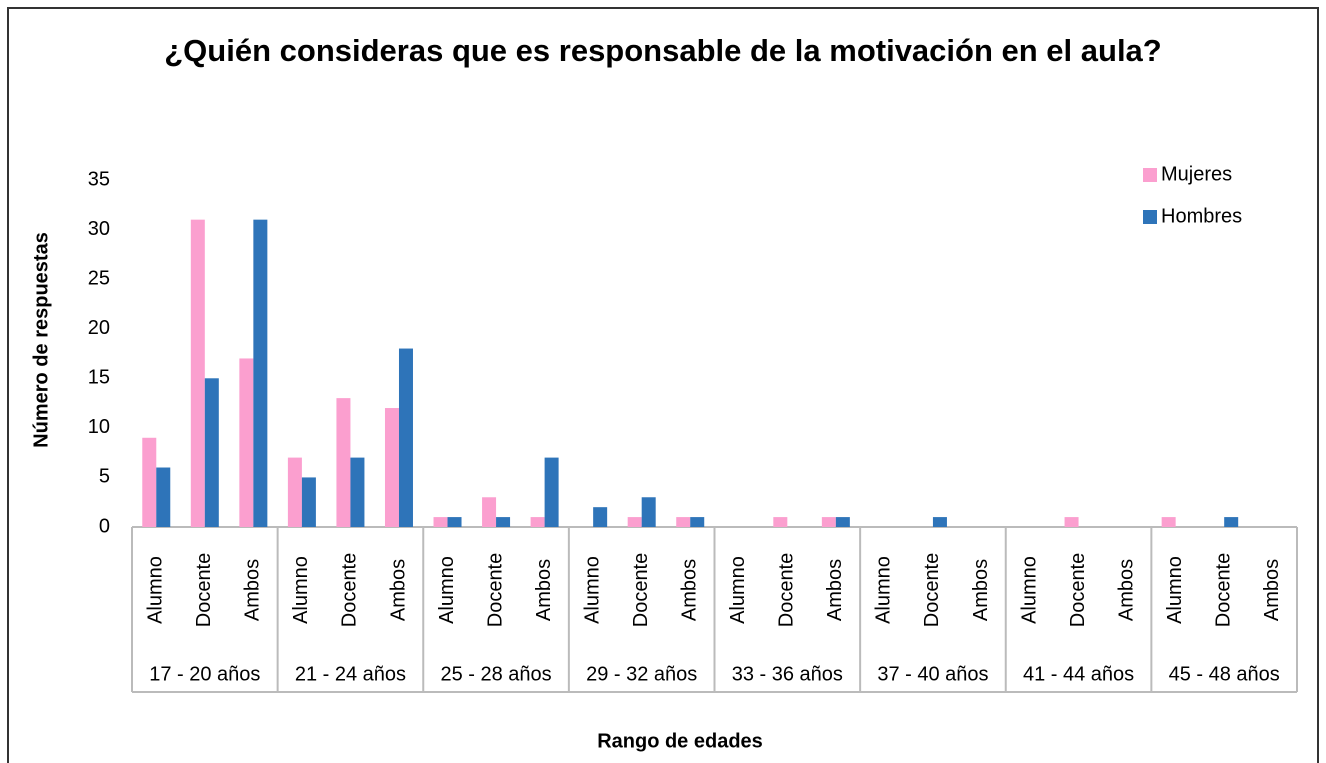 This screenshot has height=763, width=1326. Describe the element at coordinates (99, 179) in the screenshot. I see `y-tick-label: 35` at that location.